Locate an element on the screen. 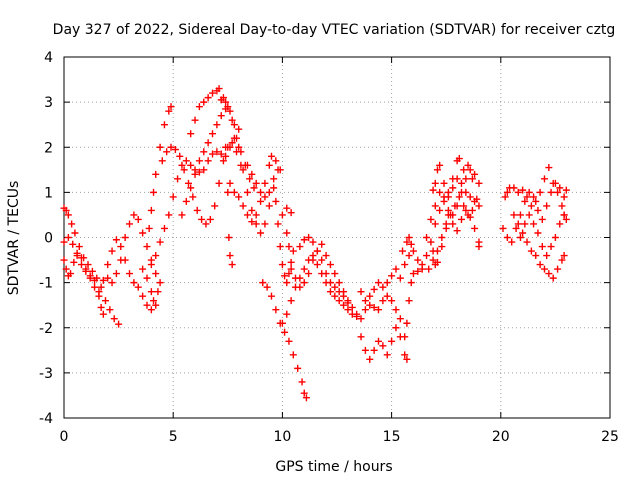  x-tick-label: 25 is located at coordinates (610, 437).